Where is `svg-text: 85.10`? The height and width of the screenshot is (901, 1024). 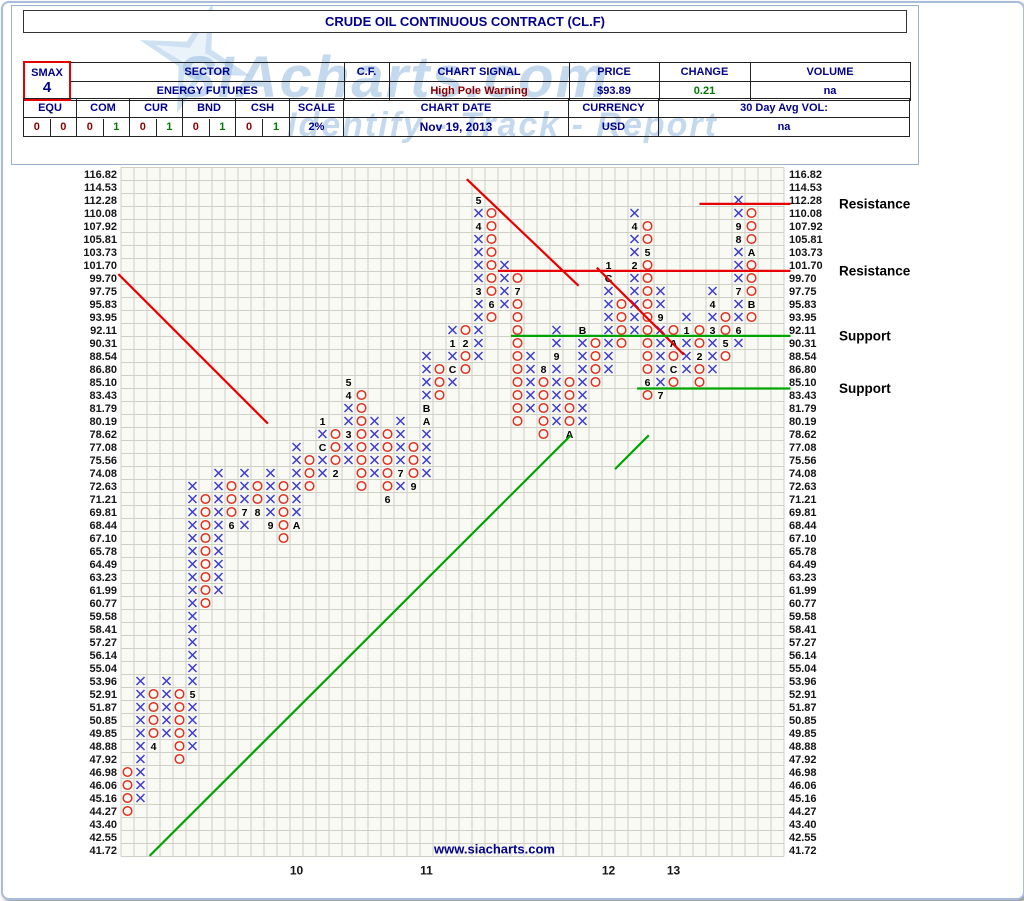
svg-text: 85.10 is located at coordinates (803, 383).